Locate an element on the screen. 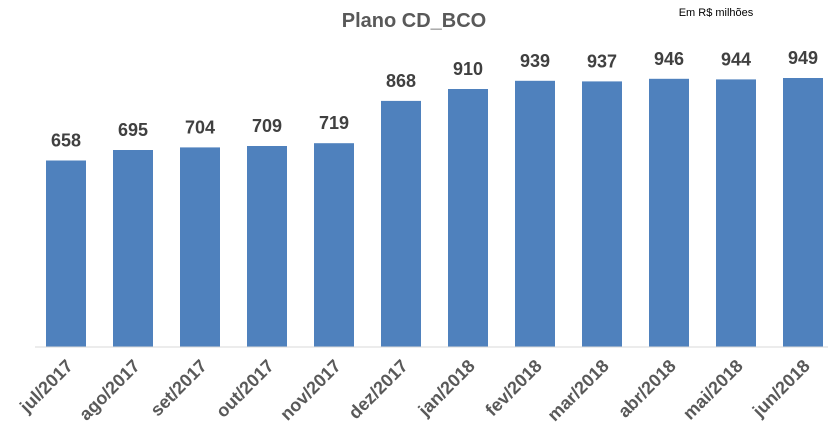  bar-ago-2017 is located at coordinates (133, 248).